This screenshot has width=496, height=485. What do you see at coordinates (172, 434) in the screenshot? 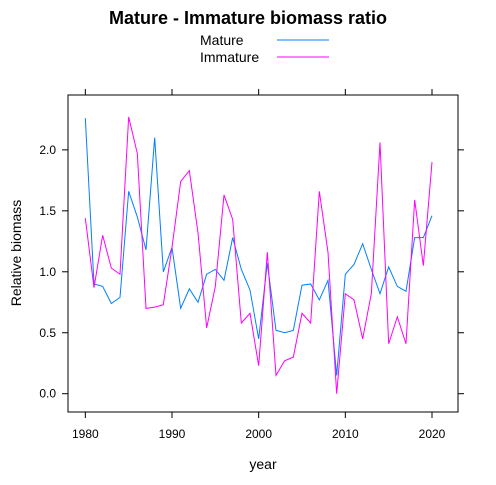
I see `x-tick-label: 1990` at bounding box center [172, 434].